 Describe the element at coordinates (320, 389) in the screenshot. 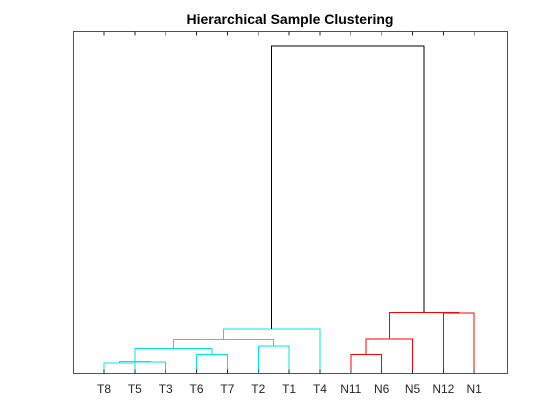

I see `x-tick-label: T4` at that location.